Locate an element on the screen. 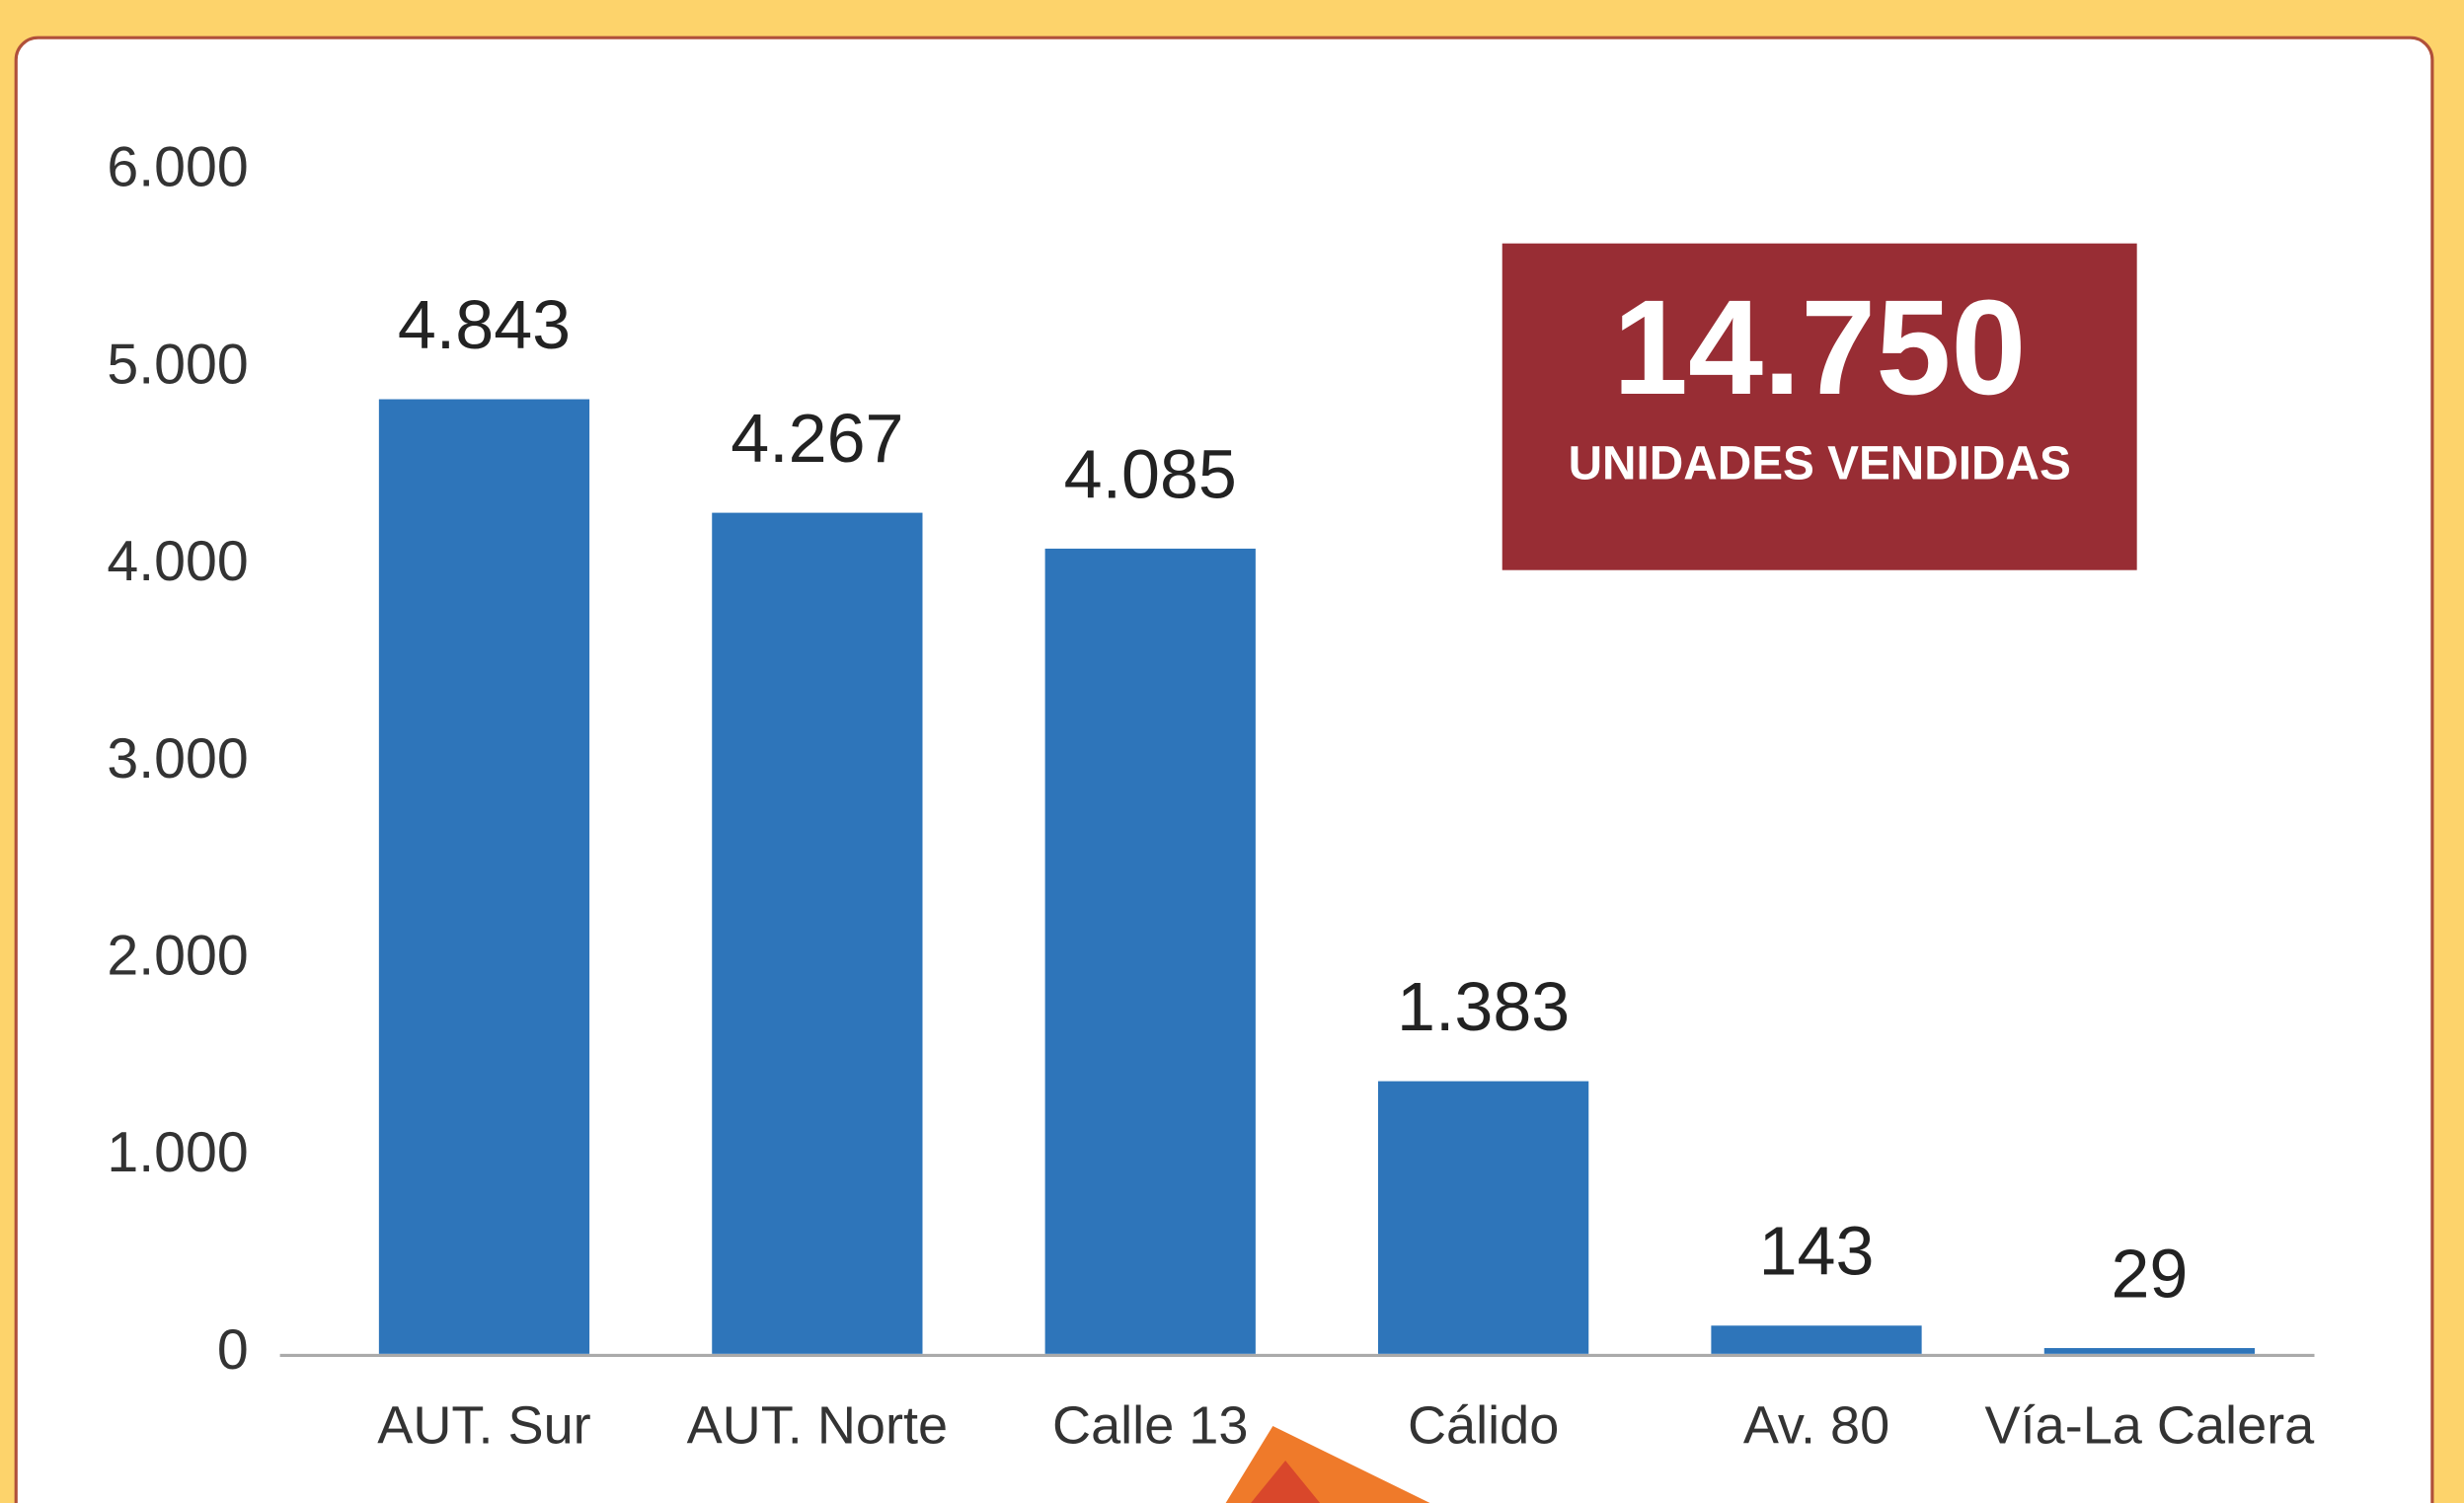 Image resolution: width=2464 pixels, height=1503 pixels. x-tick-label: Vía-La Calera is located at coordinates (2150, 1425).